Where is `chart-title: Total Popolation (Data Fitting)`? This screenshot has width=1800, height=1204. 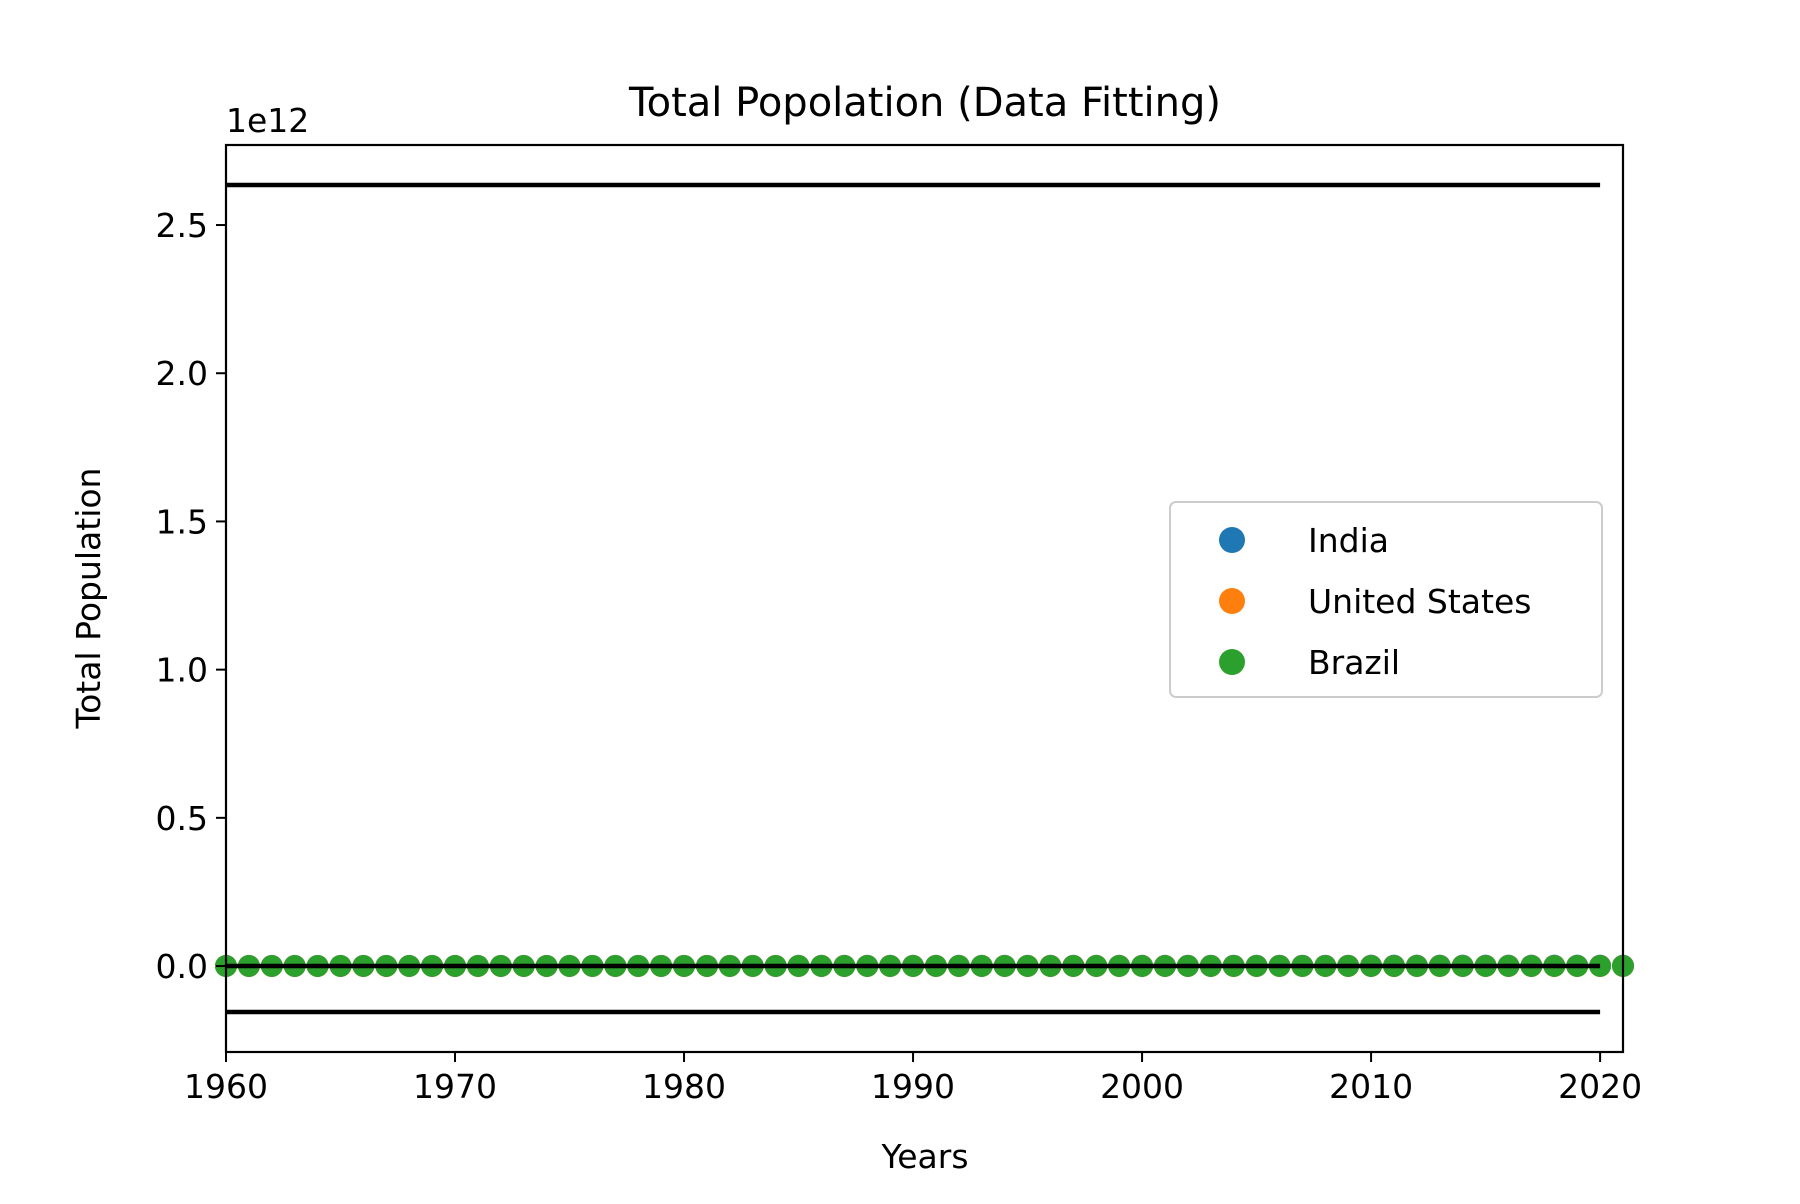
chart-title: Total Popolation (Data Fitting) is located at coordinates (924, 103).